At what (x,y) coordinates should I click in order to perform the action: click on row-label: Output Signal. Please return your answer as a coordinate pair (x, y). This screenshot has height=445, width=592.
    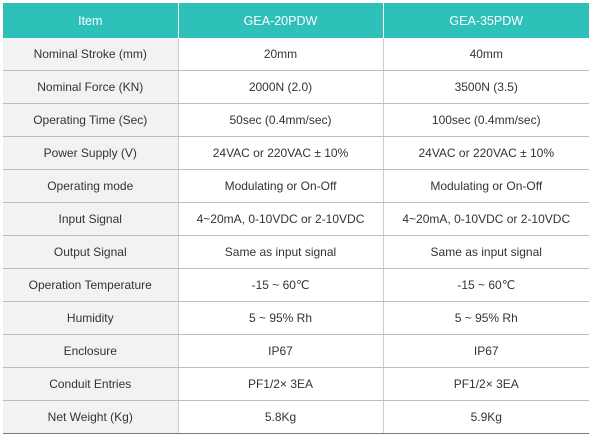
    Looking at the image, I should click on (90, 252).